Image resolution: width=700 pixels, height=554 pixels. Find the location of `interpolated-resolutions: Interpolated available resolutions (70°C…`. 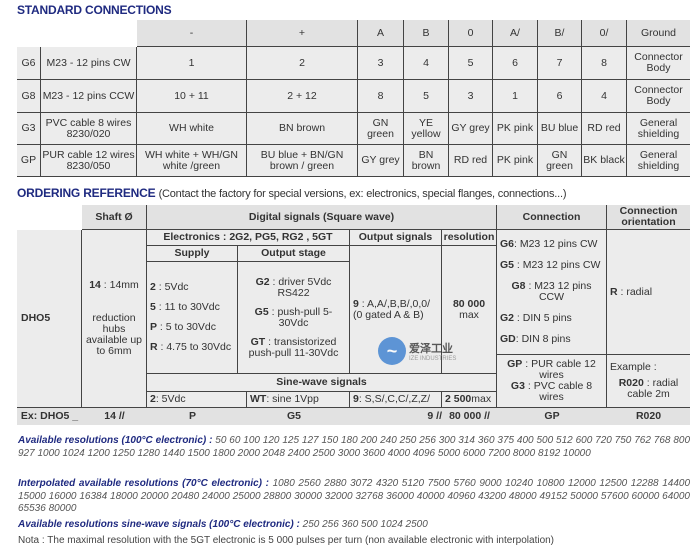

interpolated-resolutions: Interpolated available resolutions (70°C… is located at coordinates (354, 496).